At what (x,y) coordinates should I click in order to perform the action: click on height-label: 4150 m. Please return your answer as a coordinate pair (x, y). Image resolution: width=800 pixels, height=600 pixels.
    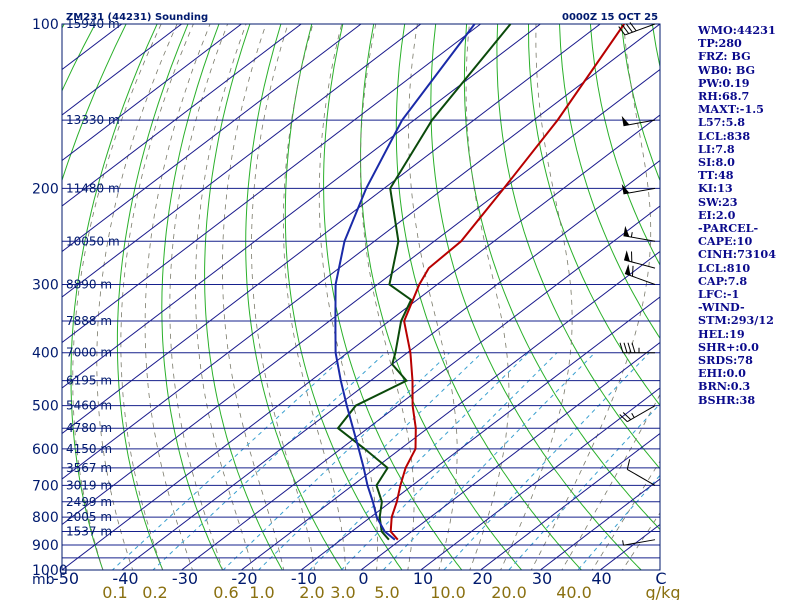
    Looking at the image, I should click on (89, 449).